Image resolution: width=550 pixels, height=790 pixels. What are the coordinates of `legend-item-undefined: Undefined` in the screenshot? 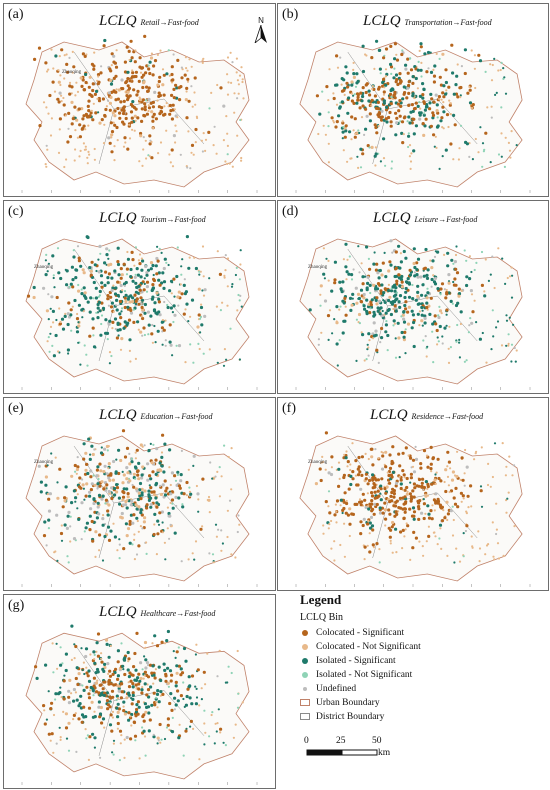 It's located at (328, 689).